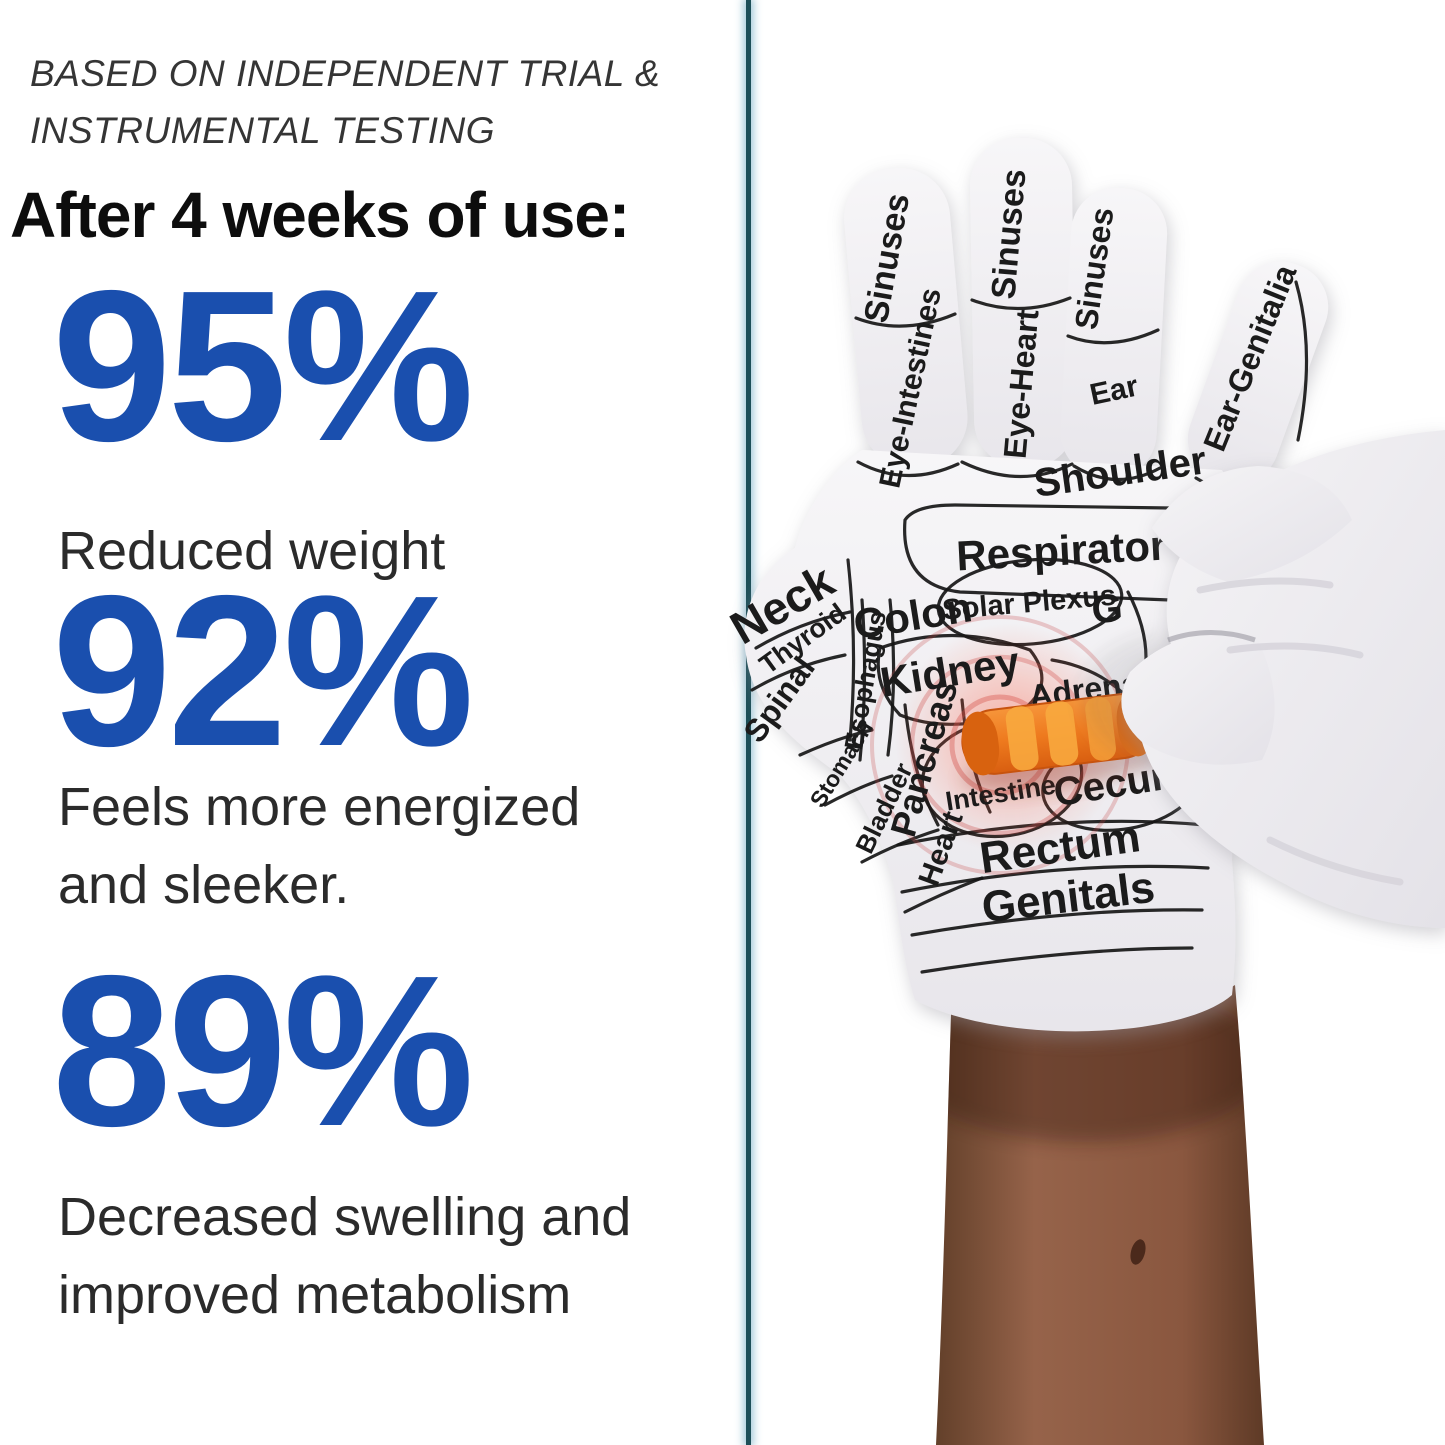  Describe the element at coordinates (1023, 303) in the screenshot. I see `glove-middle-finger` at that location.